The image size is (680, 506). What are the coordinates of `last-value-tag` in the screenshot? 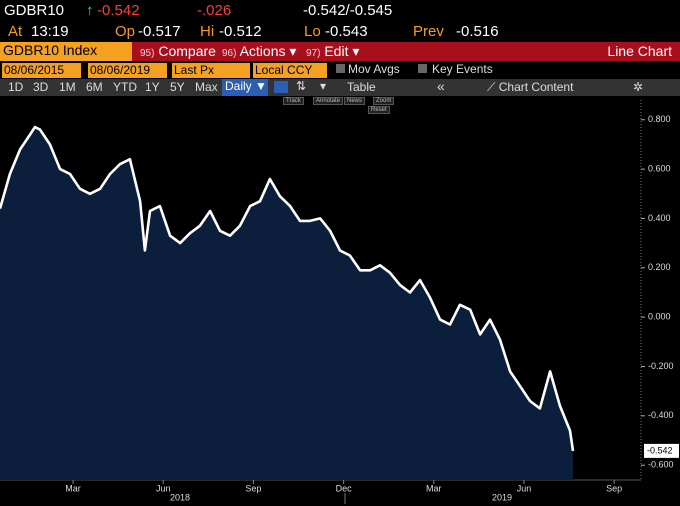 It's located at (661, 450).